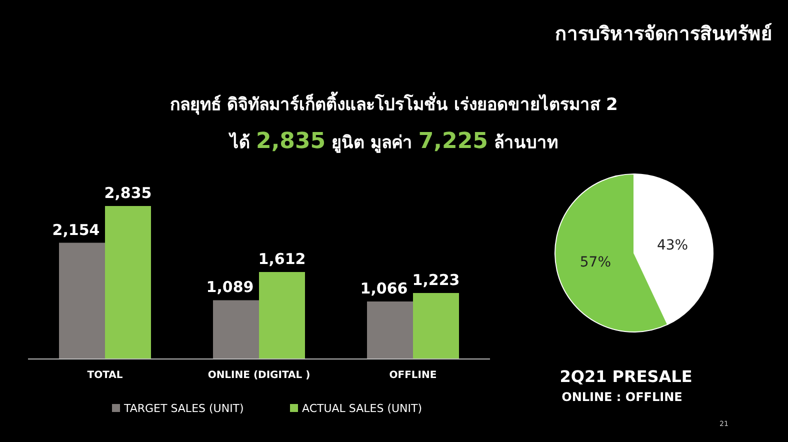 This screenshot has width=788, height=442. What do you see at coordinates (436, 279) in the screenshot?
I see `data-label: 1,223` at bounding box center [436, 279].